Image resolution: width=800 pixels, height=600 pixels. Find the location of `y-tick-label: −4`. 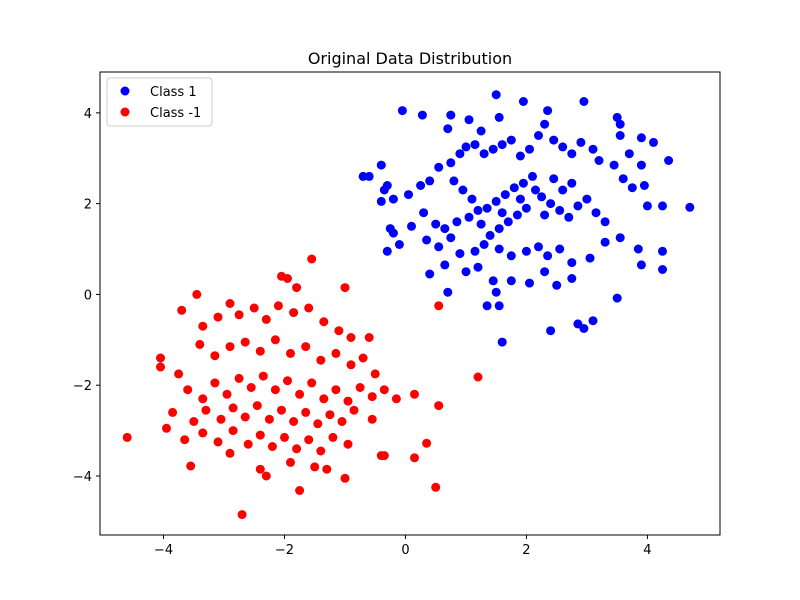

y-tick-label: −4 is located at coordinates (82, 477).